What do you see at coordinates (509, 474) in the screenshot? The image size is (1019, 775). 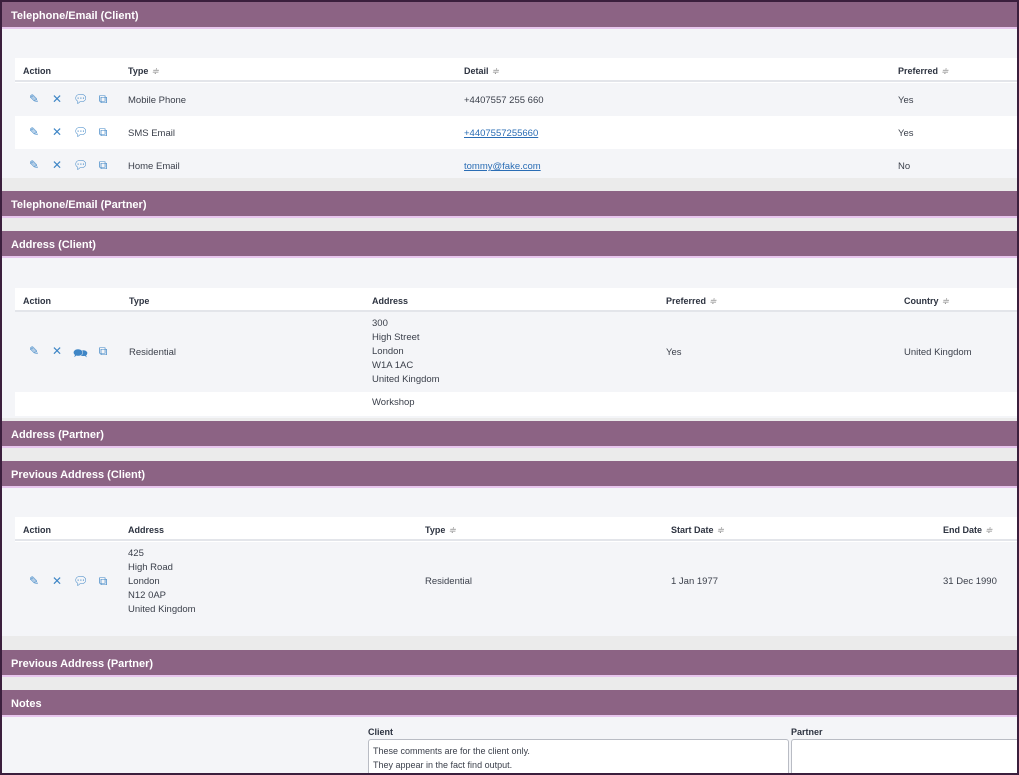 I see `section-header-previous-address-client: Previous Address (Client)` at bounding box center [509, 474].